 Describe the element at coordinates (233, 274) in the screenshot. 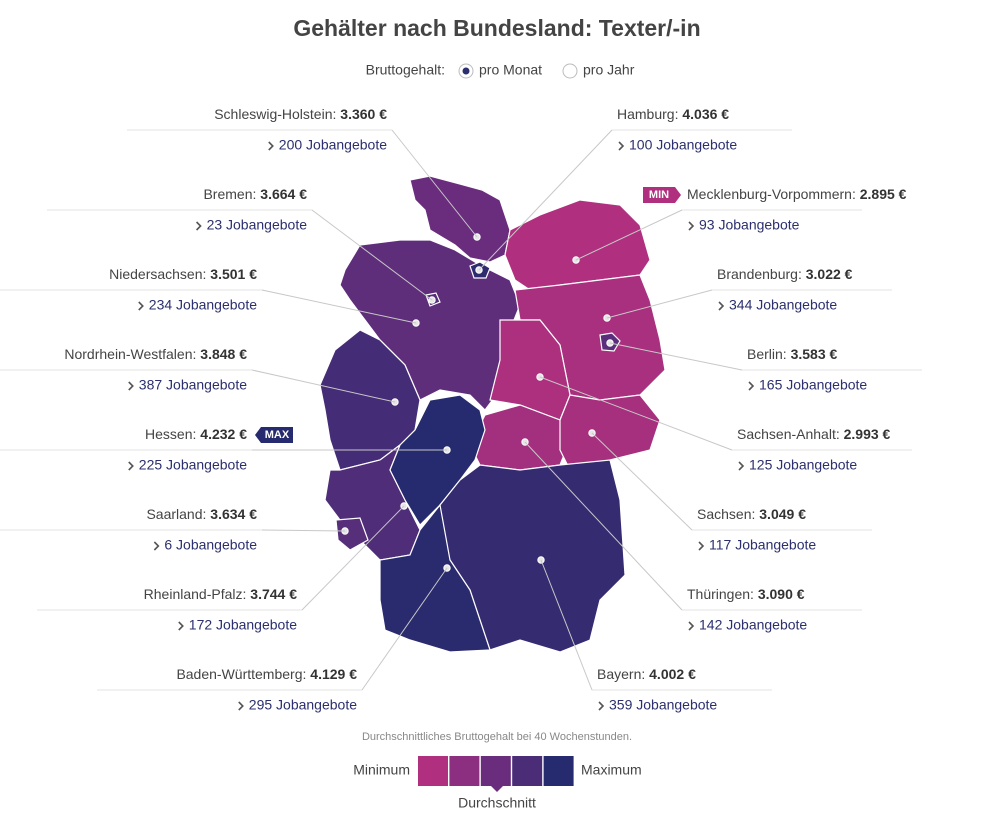

I see `state-salary: 3.501 €` at that location.